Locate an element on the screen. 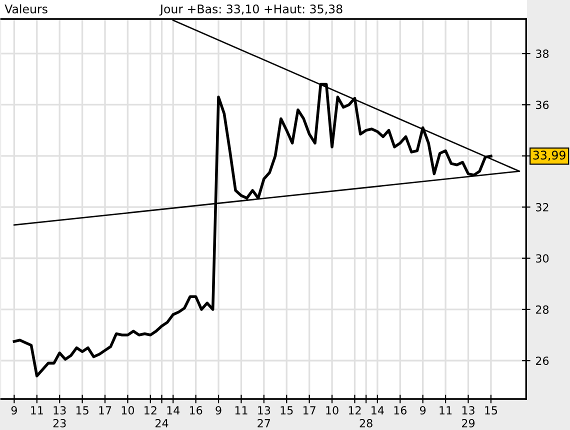 Image resolution: width=570 pixels, height=430 pixels. x-tick-label: 13 23 is located at coordinates (59, 417).